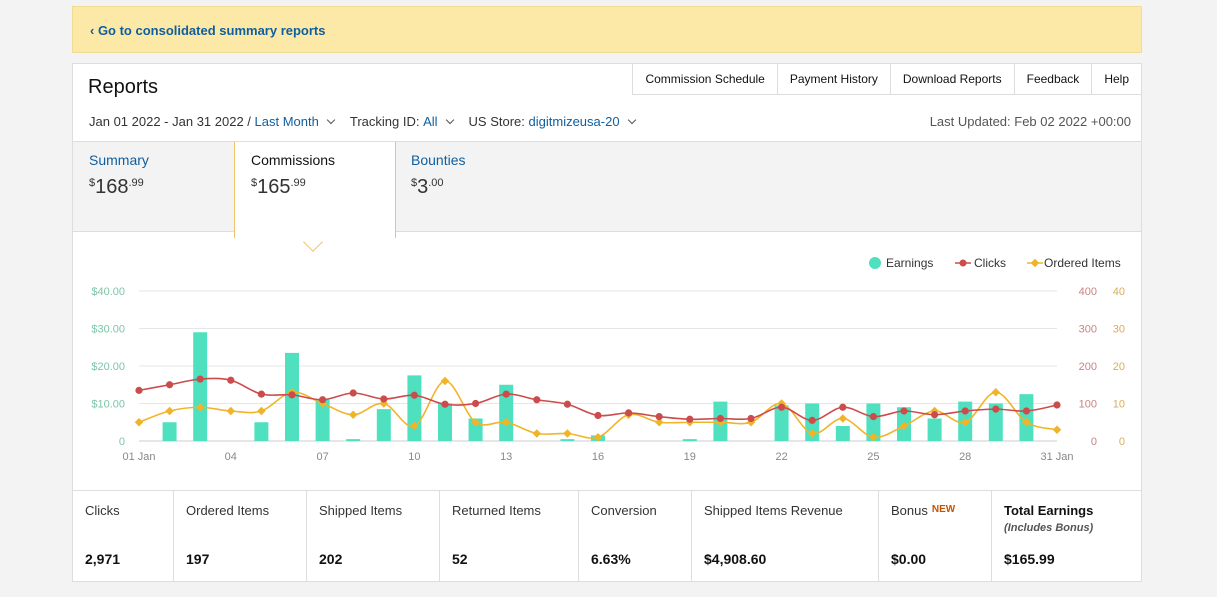 The height and width of the screenshot is (597, 1217). I want to click on y-left-tick: $20.00, so click(108, 367).